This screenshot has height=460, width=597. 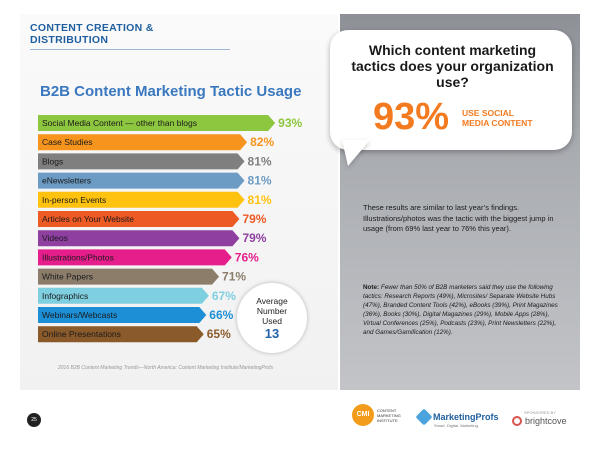 What do you see at coordinates (497, 118) in the screenshot?
I see `callout-percent-caption: USE SOCIAL MEDIA CONTENT` at bounding box center [497, 118].